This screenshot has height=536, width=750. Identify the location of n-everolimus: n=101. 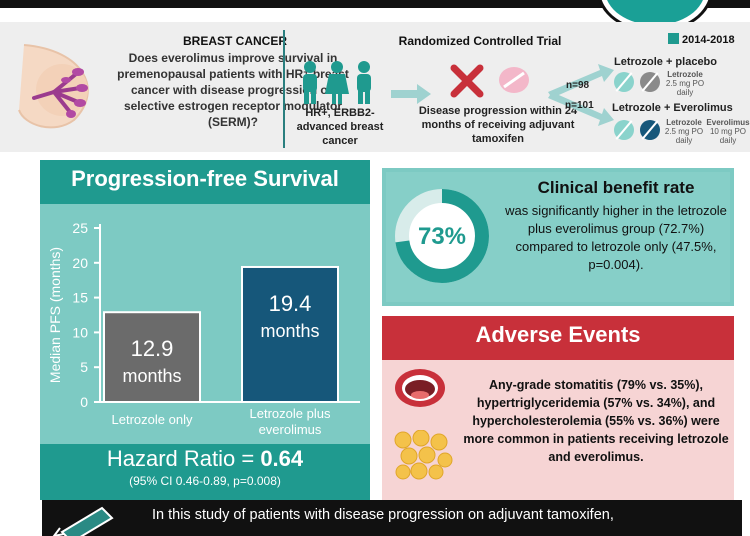
(579, 105).